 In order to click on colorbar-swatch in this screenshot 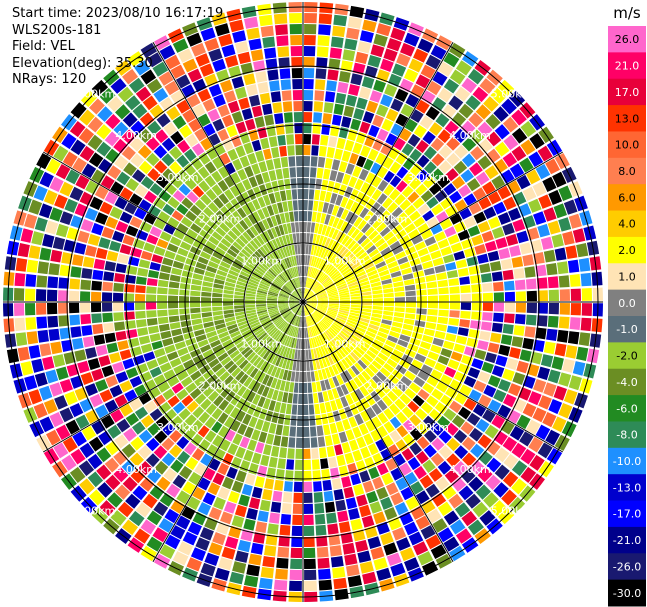, I will do `click(627, 277)`.